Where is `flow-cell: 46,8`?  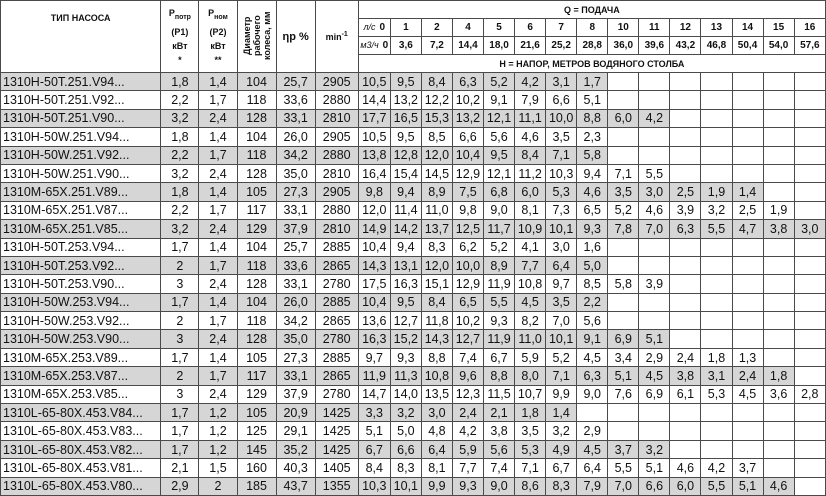
flow-cell: 46,8 is located at coordinates (716, 45).